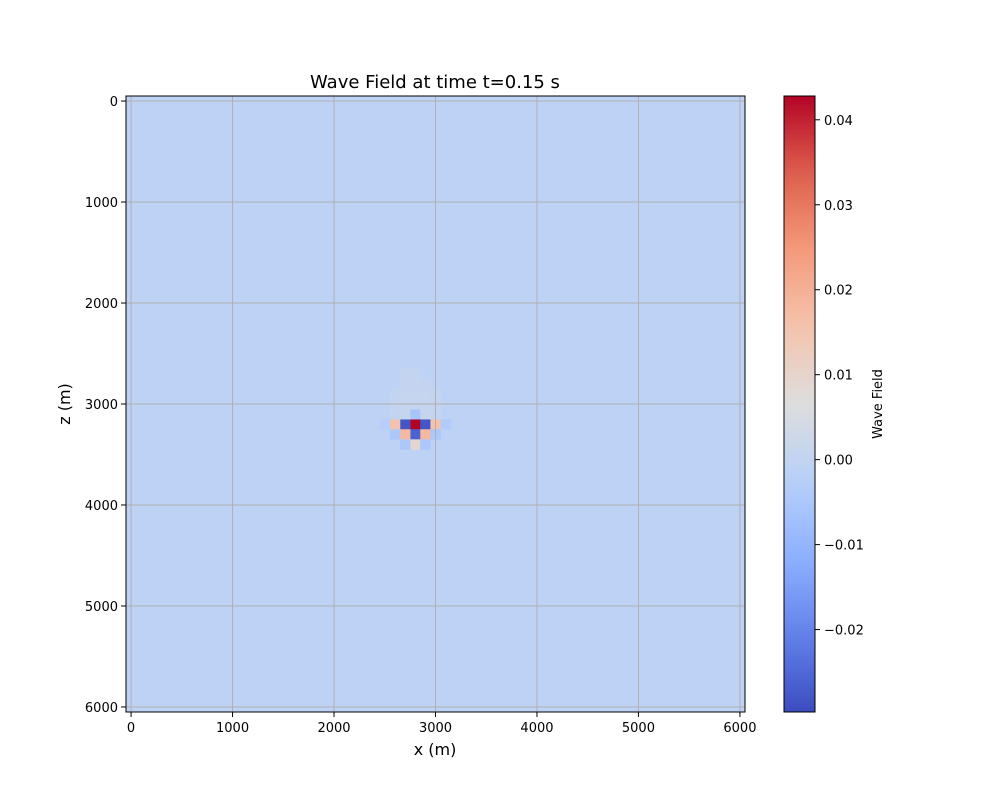 The width and height of the screenshot is (1000, 800). Describe the element at coordinates (844, 546) in the screenshot. I see `colorbar-tick-label: −0.01` at that location.